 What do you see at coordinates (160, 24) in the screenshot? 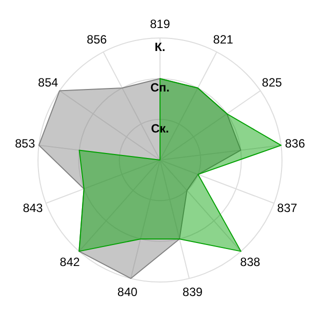
I see `spoke-label: 819` at bounding box center [160, 24].